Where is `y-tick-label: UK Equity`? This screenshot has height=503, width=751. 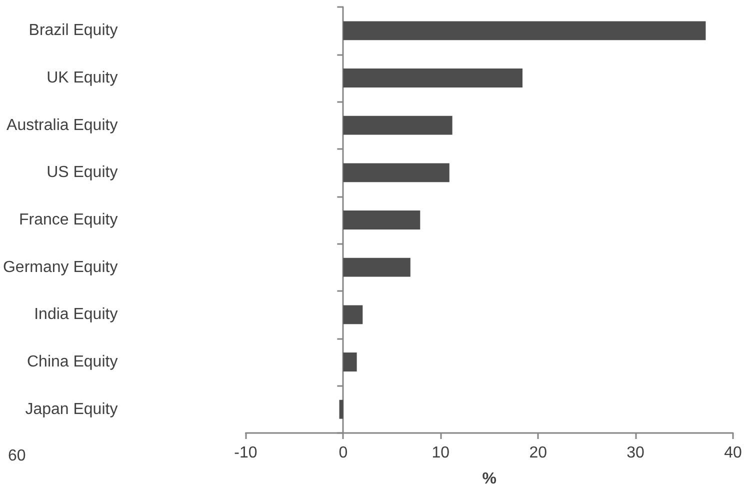
y-tick-label: UK Equity is located at coordinates (82, 78).